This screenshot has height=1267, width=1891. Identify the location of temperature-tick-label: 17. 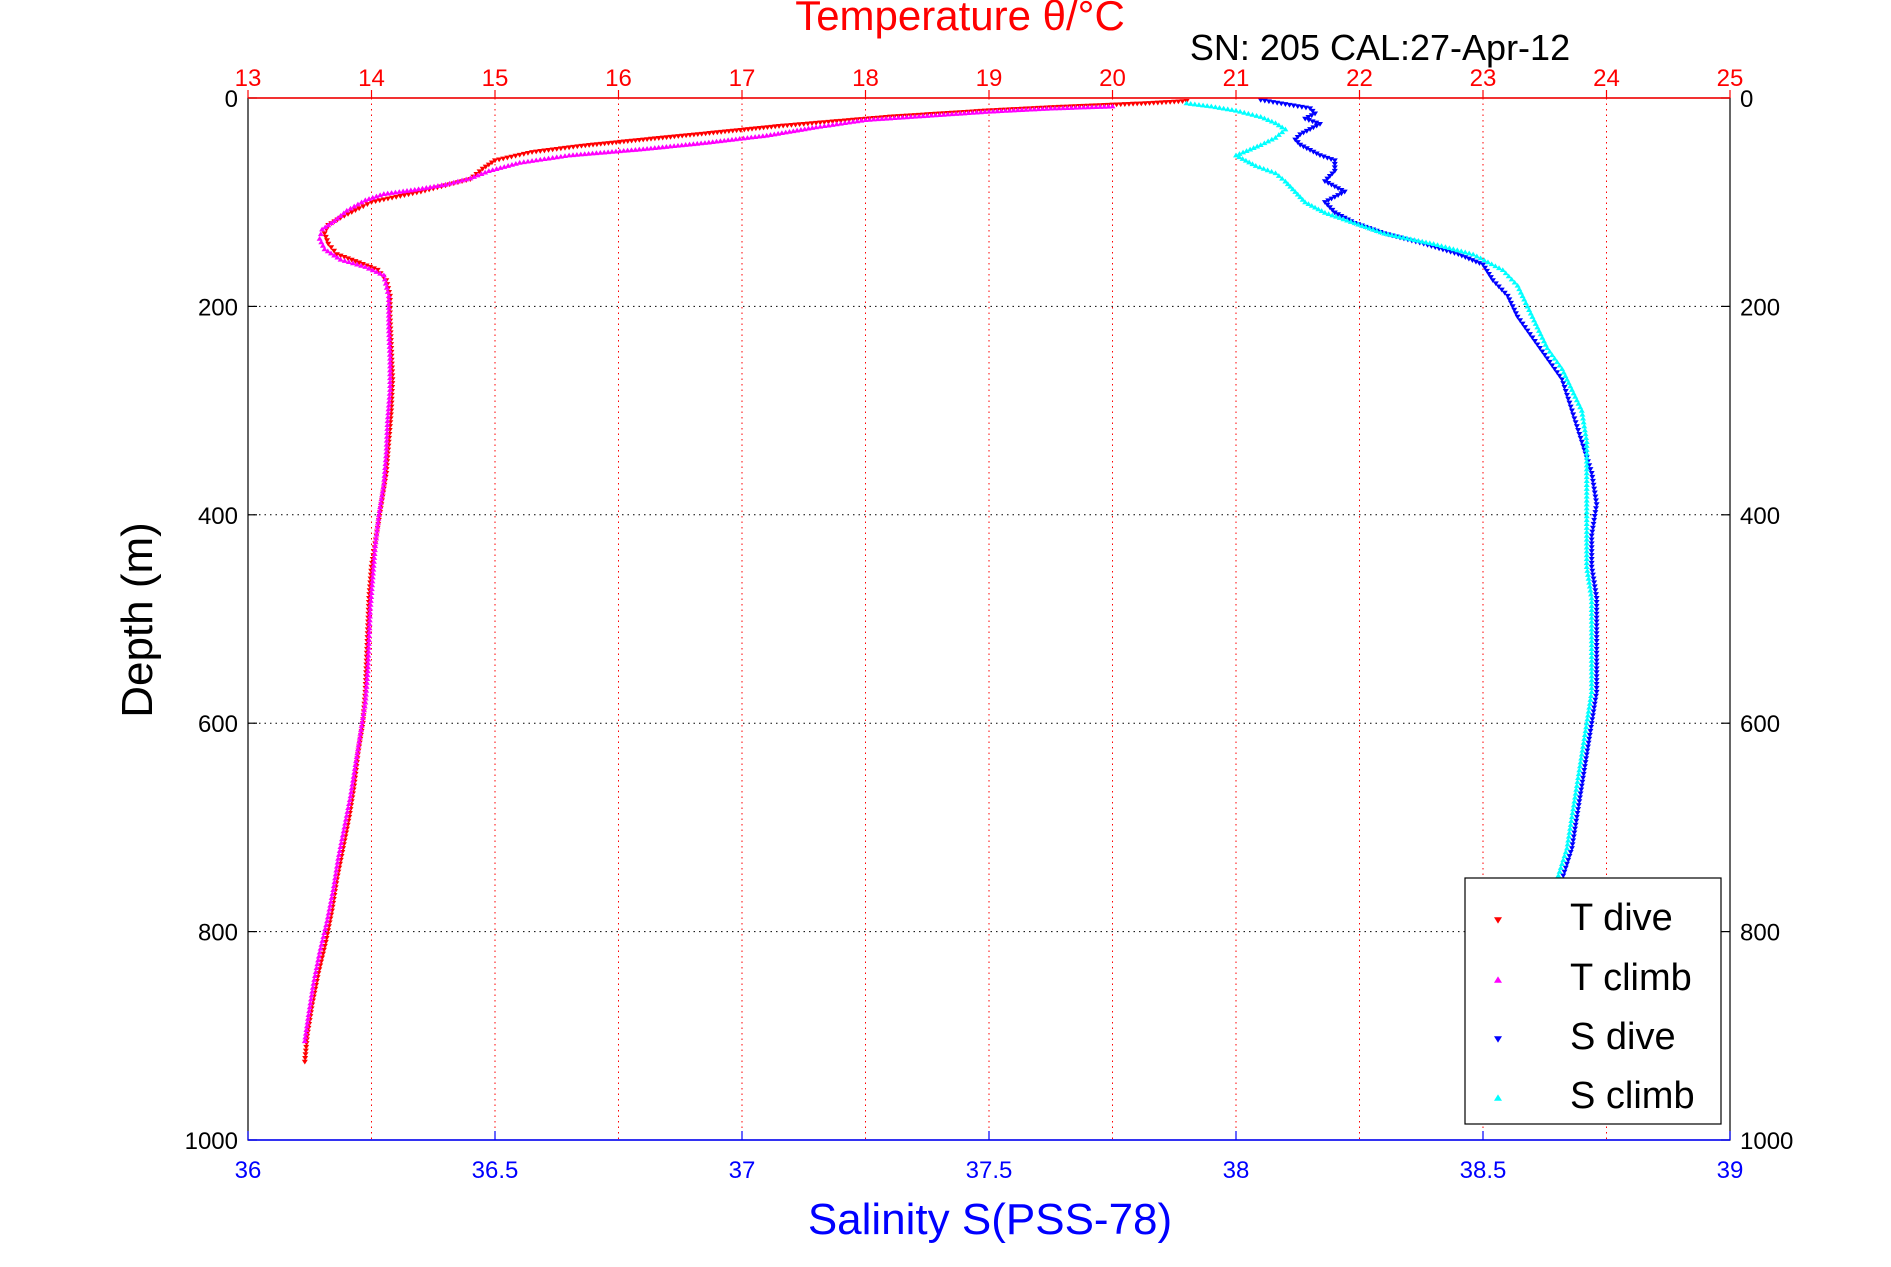
(742, 78).